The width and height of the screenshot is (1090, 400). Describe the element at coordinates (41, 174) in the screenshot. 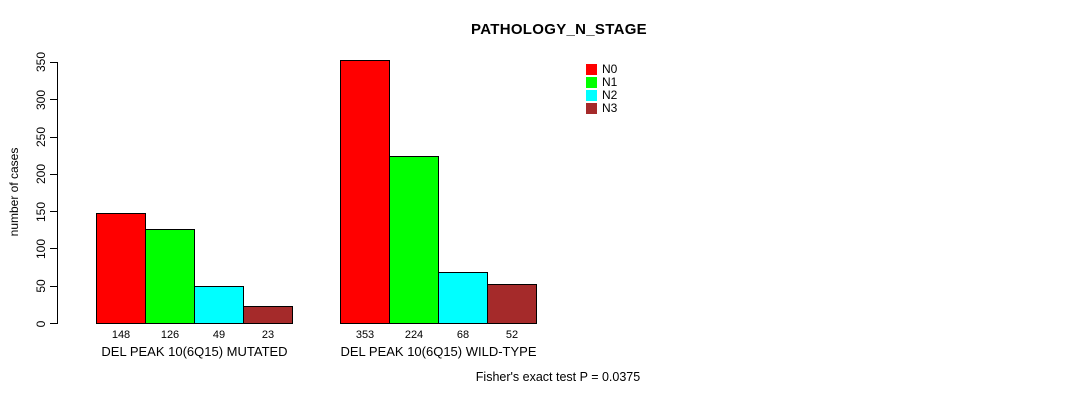

I see `y-tick-label: 200` at that location.